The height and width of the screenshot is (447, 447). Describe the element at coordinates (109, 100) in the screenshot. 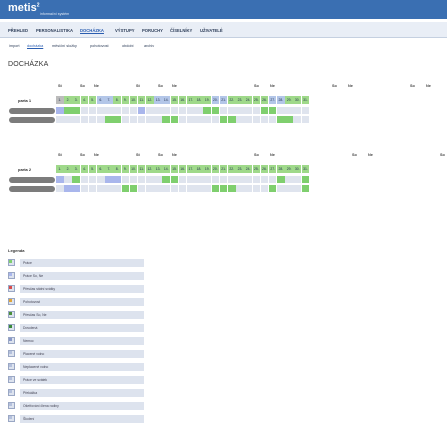

I see `day-header: 7.` at that location.